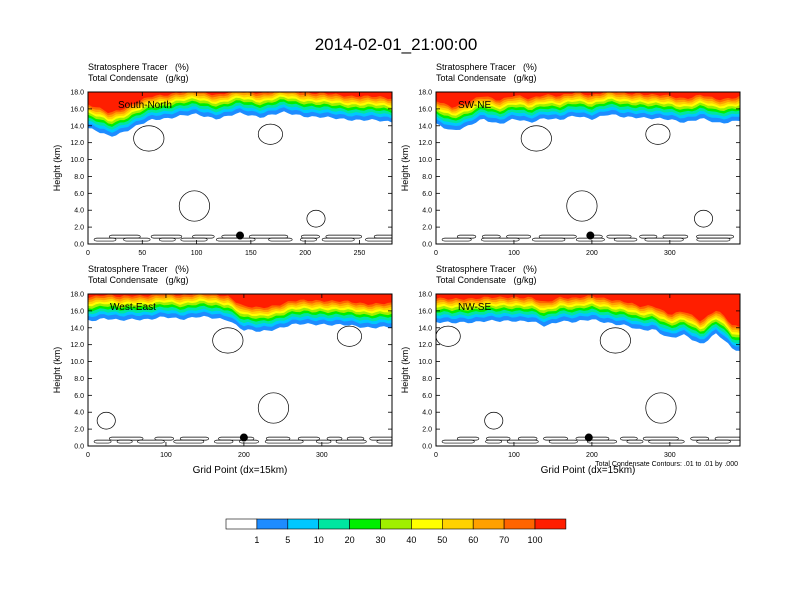  I want to click on x-tick-label: 150, so click(251, 253).